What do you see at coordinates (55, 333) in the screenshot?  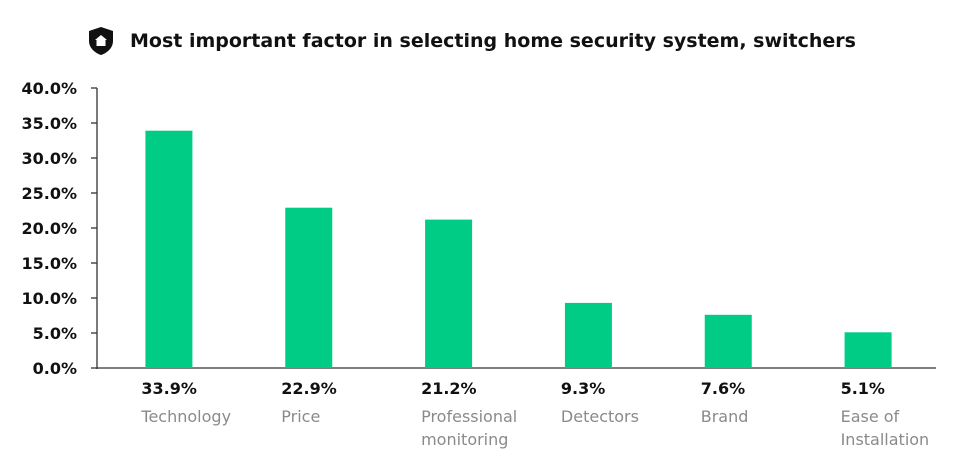 I see `y-tick-label: 5.0%` at bounding box center [55, 333].